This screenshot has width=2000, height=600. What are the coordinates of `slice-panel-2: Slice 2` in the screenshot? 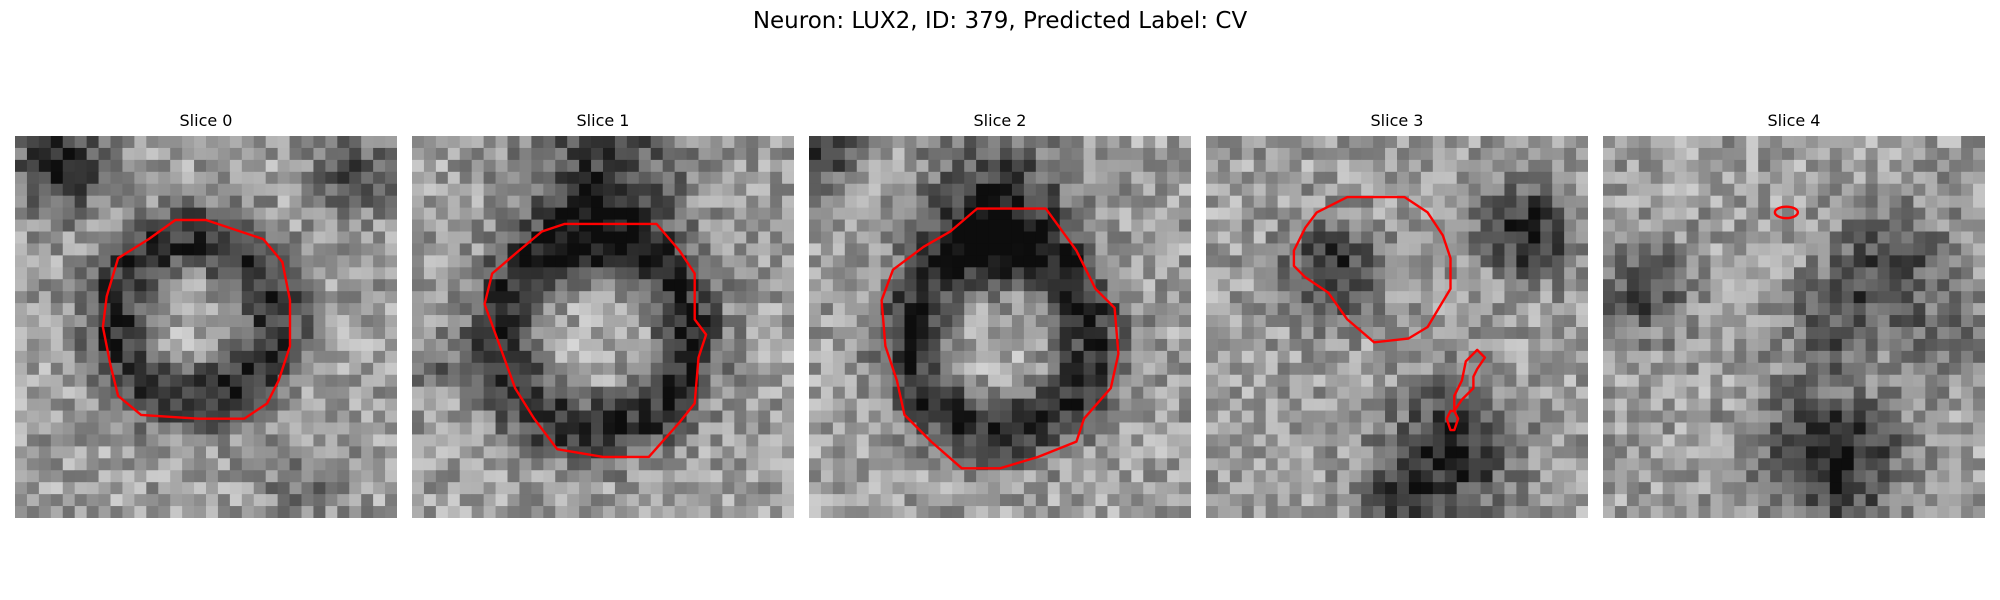 It's located at (1000, 314).